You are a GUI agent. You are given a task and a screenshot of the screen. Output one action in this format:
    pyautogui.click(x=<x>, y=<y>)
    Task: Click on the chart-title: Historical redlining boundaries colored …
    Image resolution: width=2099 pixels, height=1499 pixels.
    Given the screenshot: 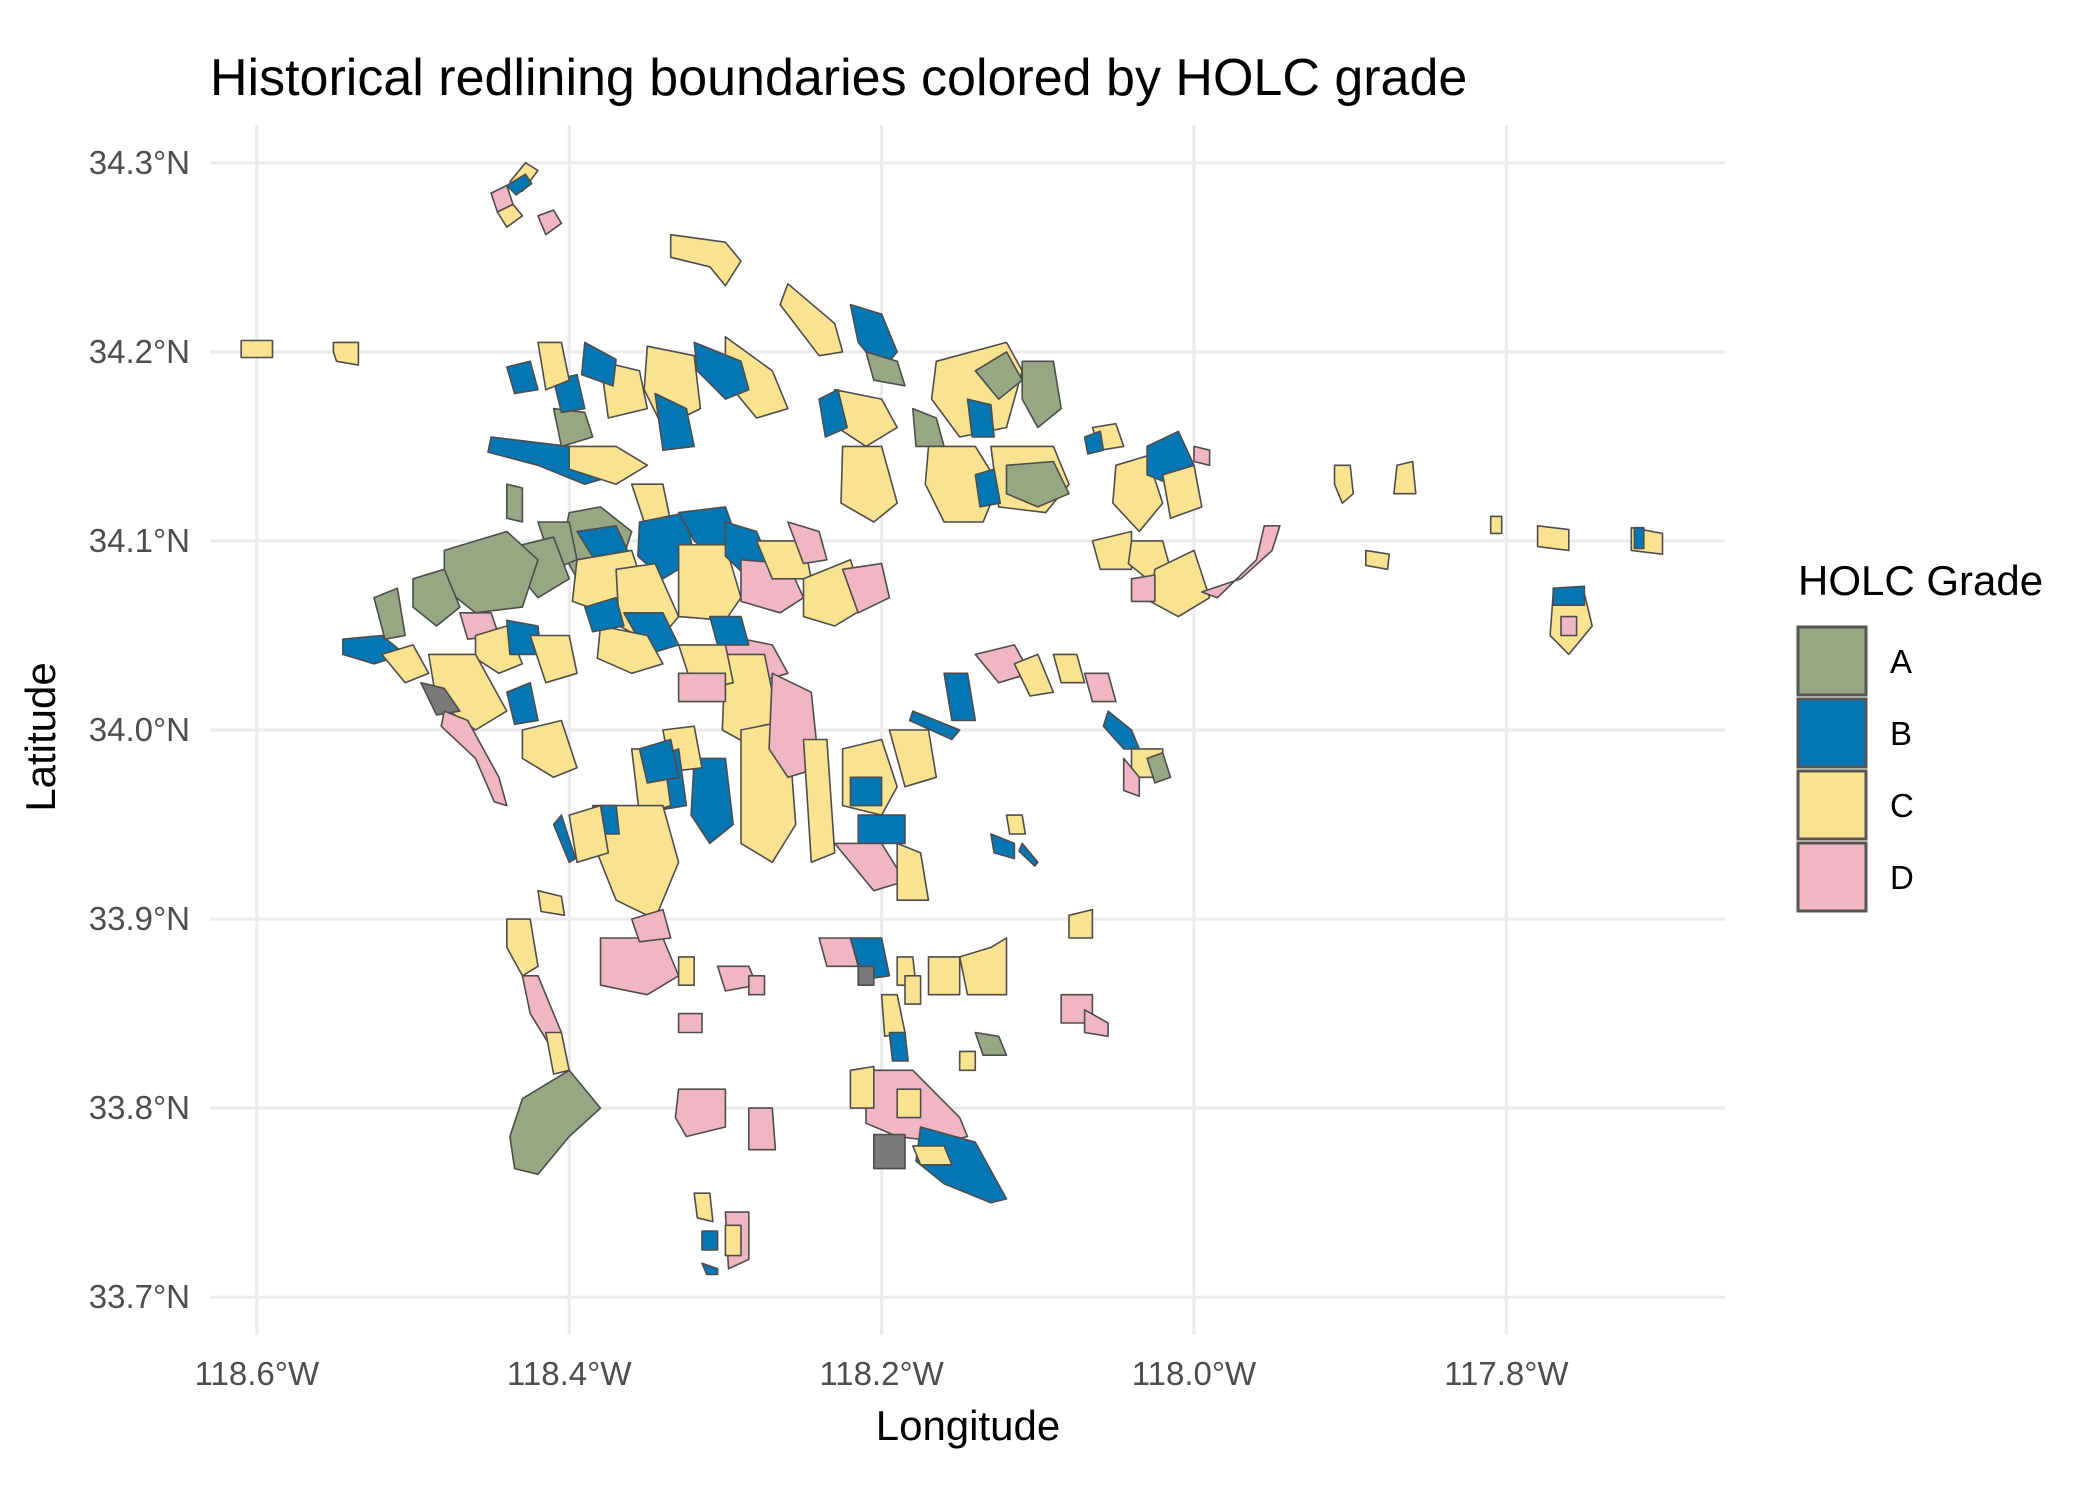 What is the action you would take?
    pyautogui.click(x=838, y=78)
    